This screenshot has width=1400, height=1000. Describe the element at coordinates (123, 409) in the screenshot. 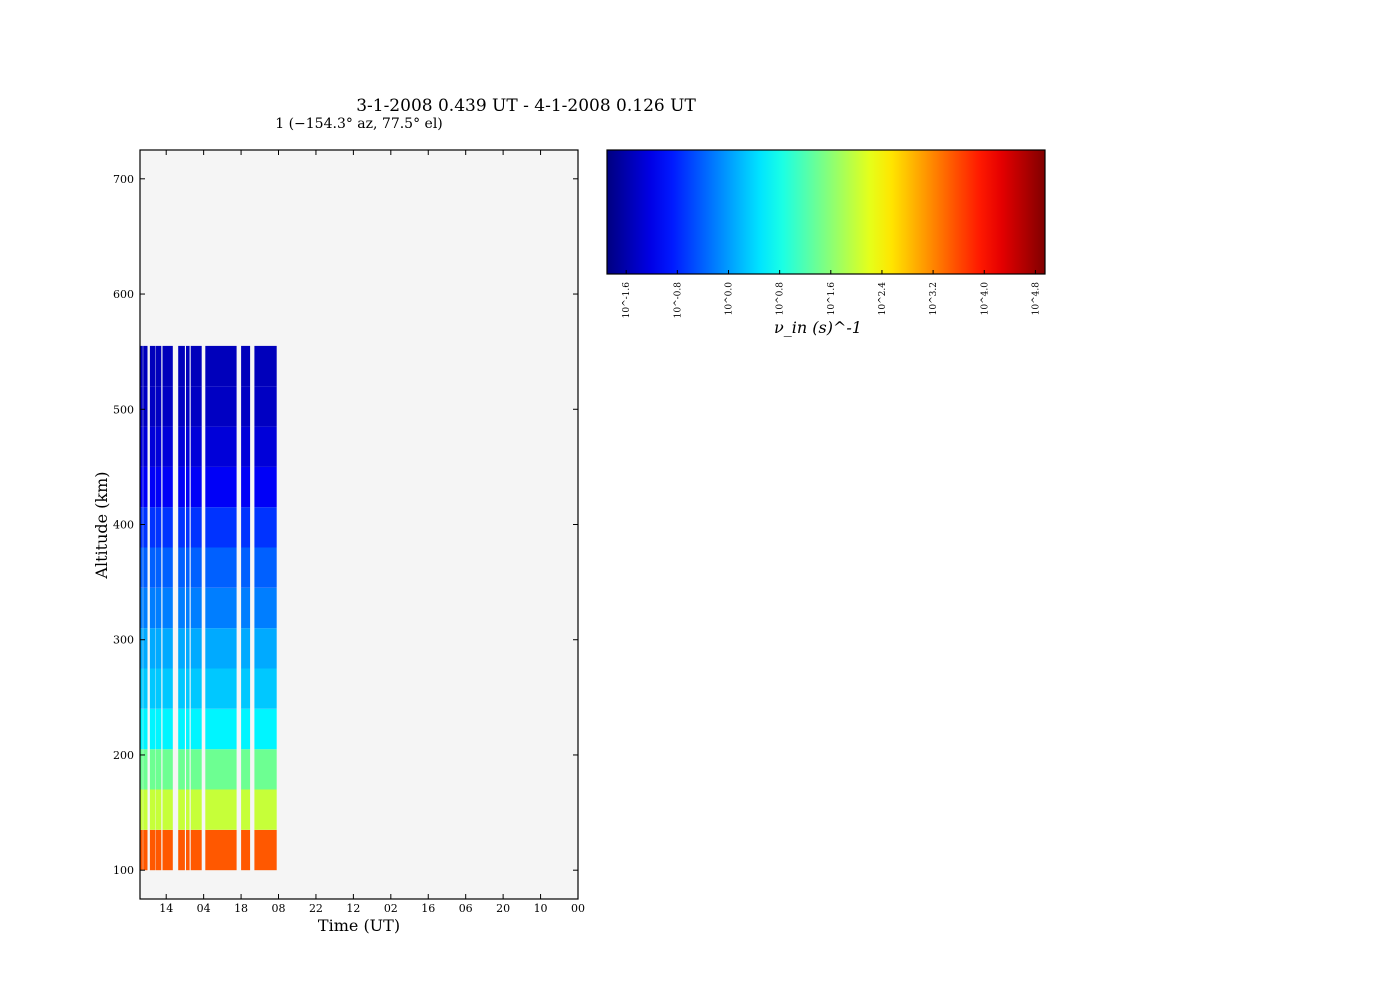

I see `y-tick-label: 500` at that location.